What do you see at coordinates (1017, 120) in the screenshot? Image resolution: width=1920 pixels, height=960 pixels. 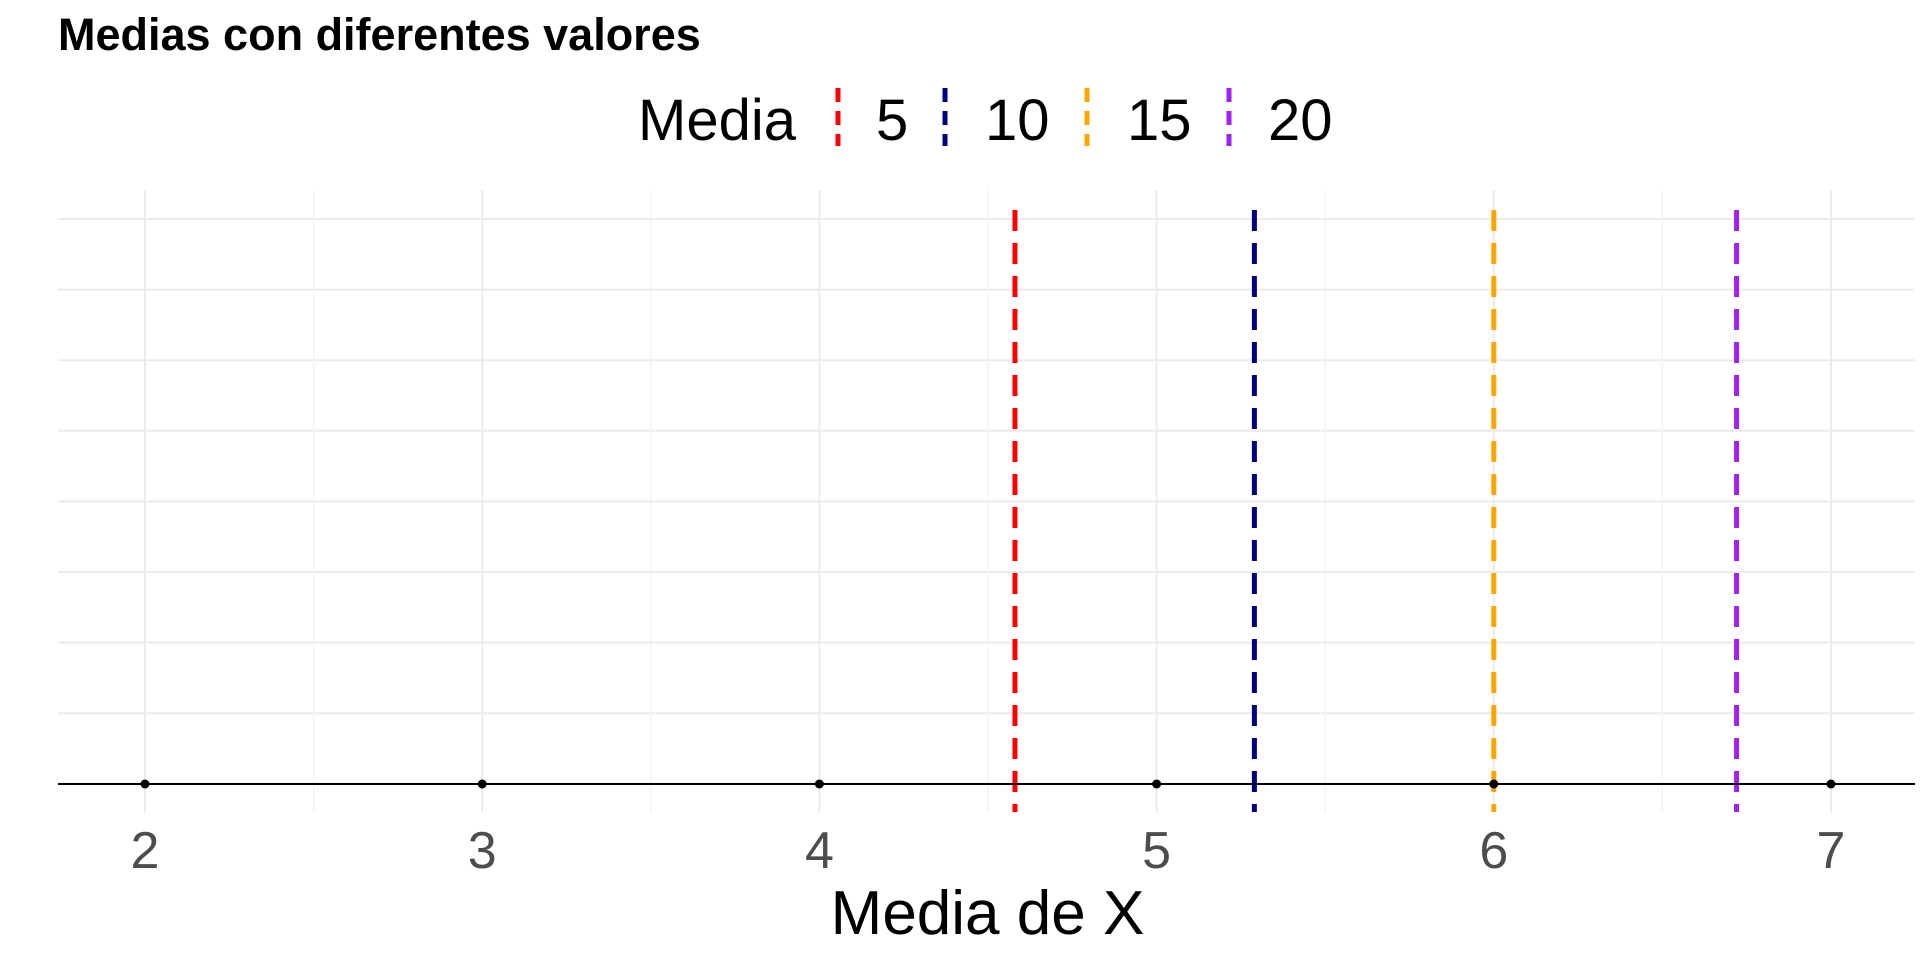 I see `legend-label-10: 10` at bounding box center [1017, 120].